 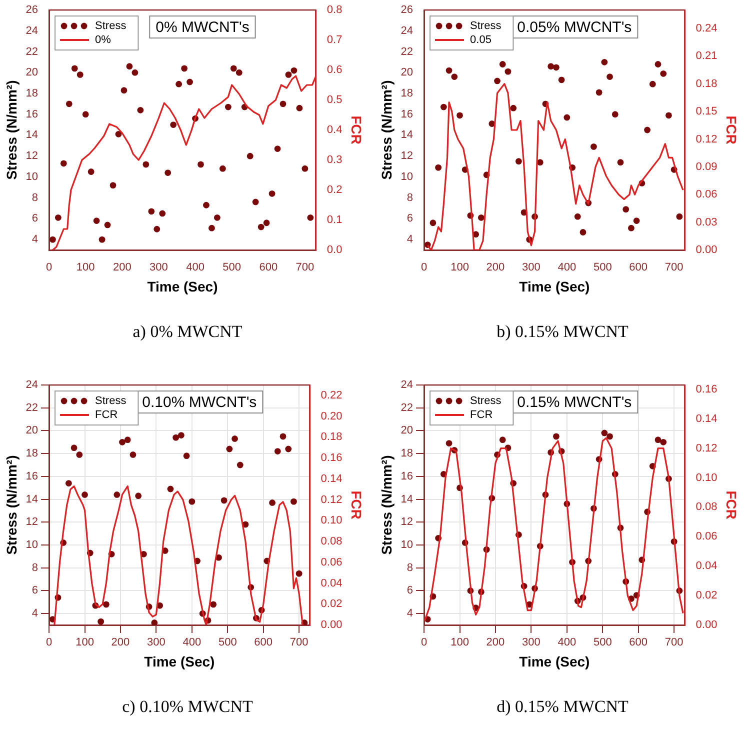 What do you see at coordinates (707, 389) in the screenshot?
I see `y2-tick-label: 0.16` at bounding box center [707, 389].